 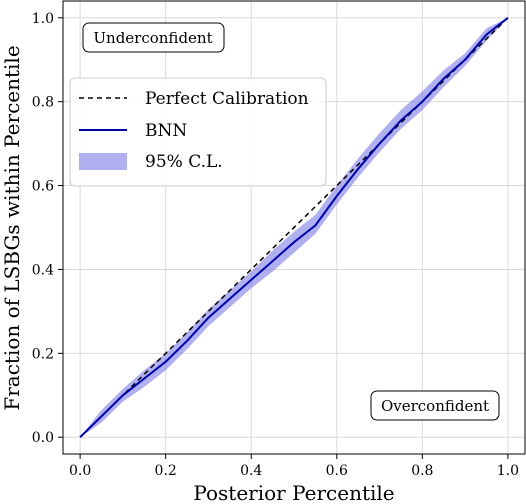 I want to click on y-ticks: 0.0 0.2 0.4 0.6 0.8 1.0, so click(x=47, y=228).